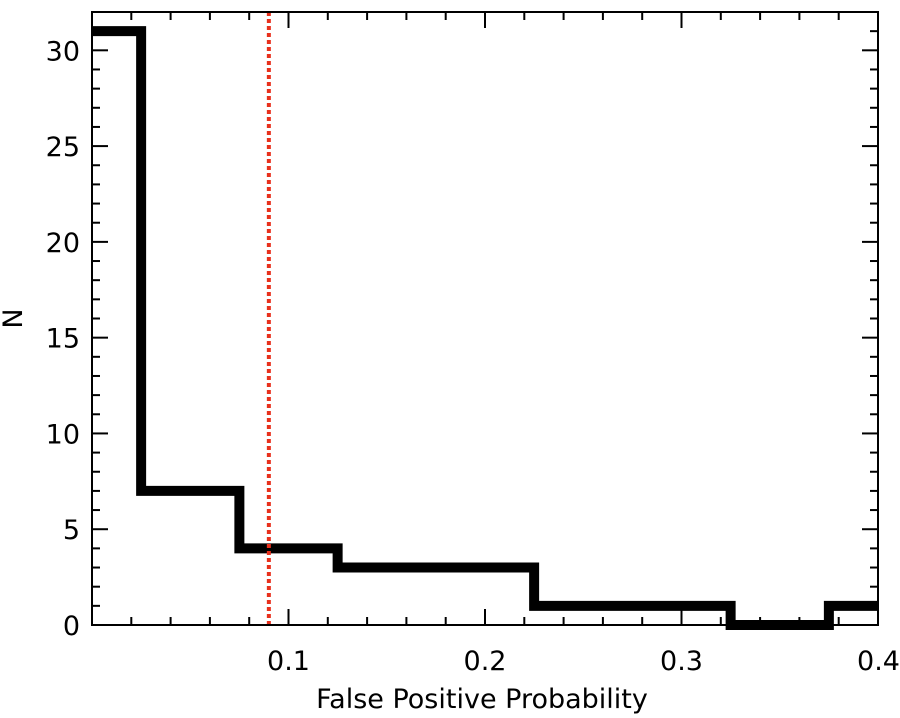 The height and width of the screenshot is (718, 900). What do you see at coordinates (681, 661) in the screenshot?
I see `x-tick-label: 0.3` at bounding box center [681, 661].